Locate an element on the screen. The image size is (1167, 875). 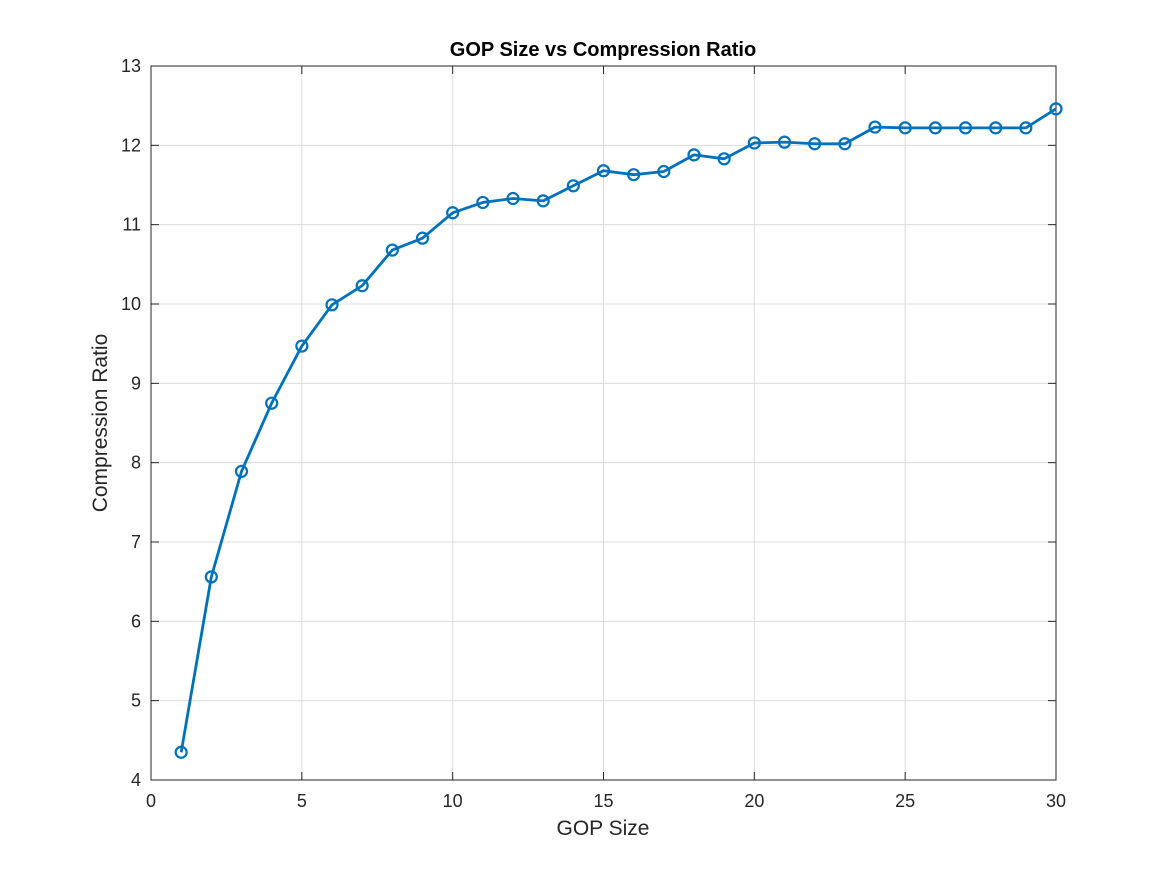
y-tick-label: 6 is located at coordinates (136, 621).